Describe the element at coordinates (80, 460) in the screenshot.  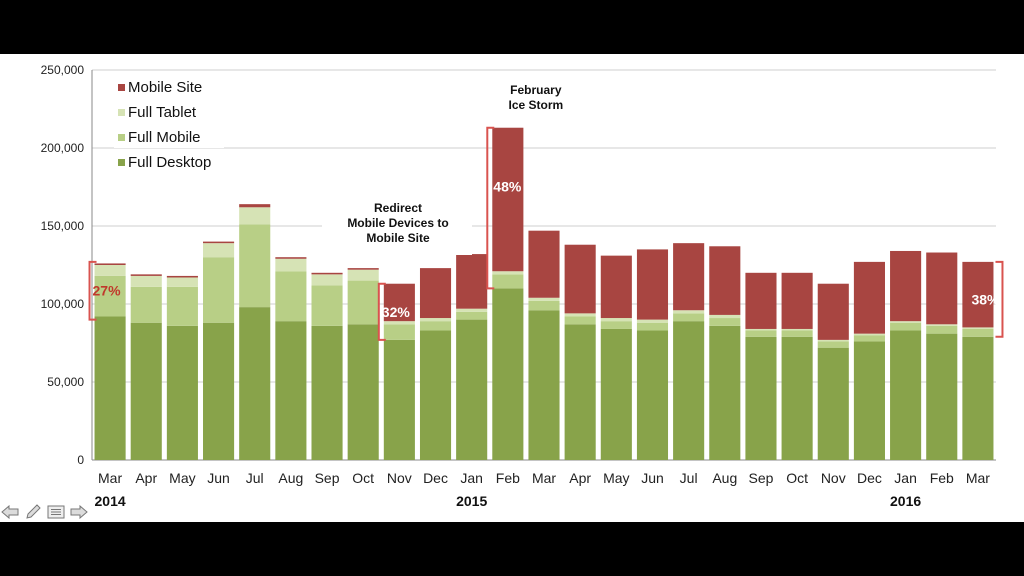
I see `y-tick-label: 0` at that location.